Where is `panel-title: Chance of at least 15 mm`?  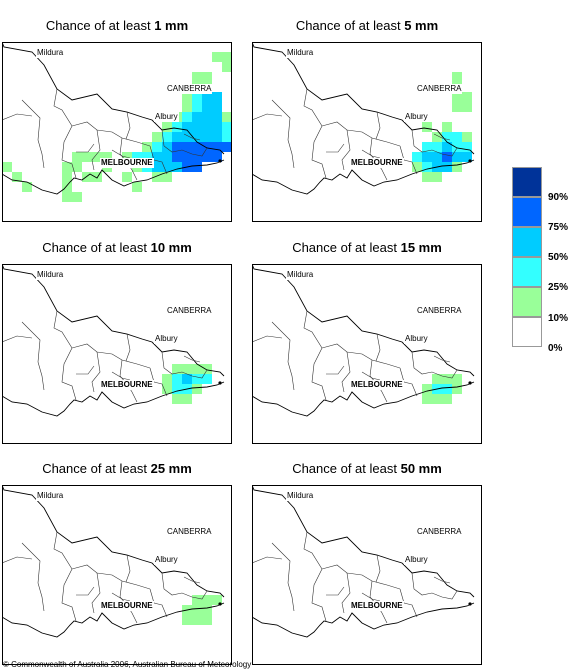 panel-title: Chance of at least 15 mm is located at coordinates (367, 248).